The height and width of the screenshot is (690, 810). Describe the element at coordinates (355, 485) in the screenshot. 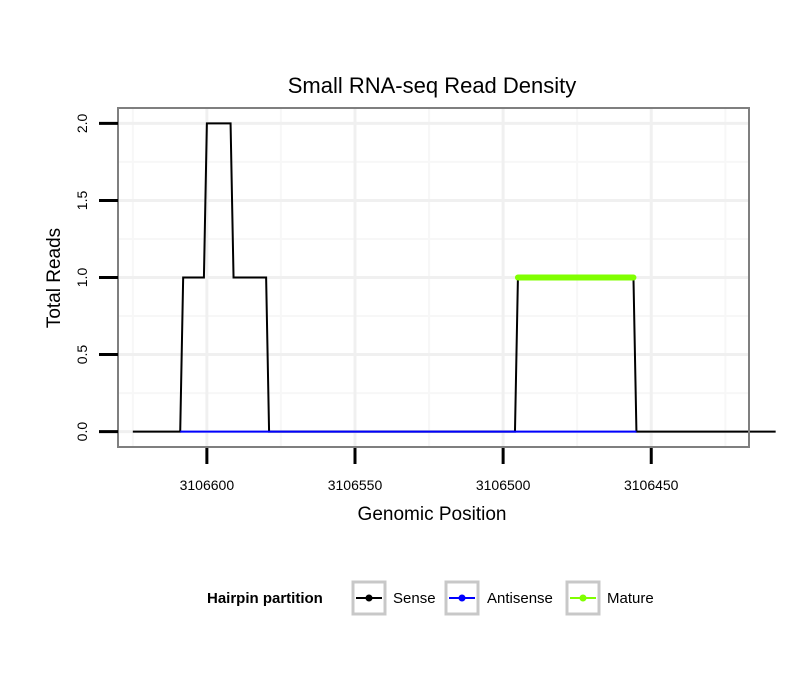

I see `x-tick-label: 3106550` at that location.